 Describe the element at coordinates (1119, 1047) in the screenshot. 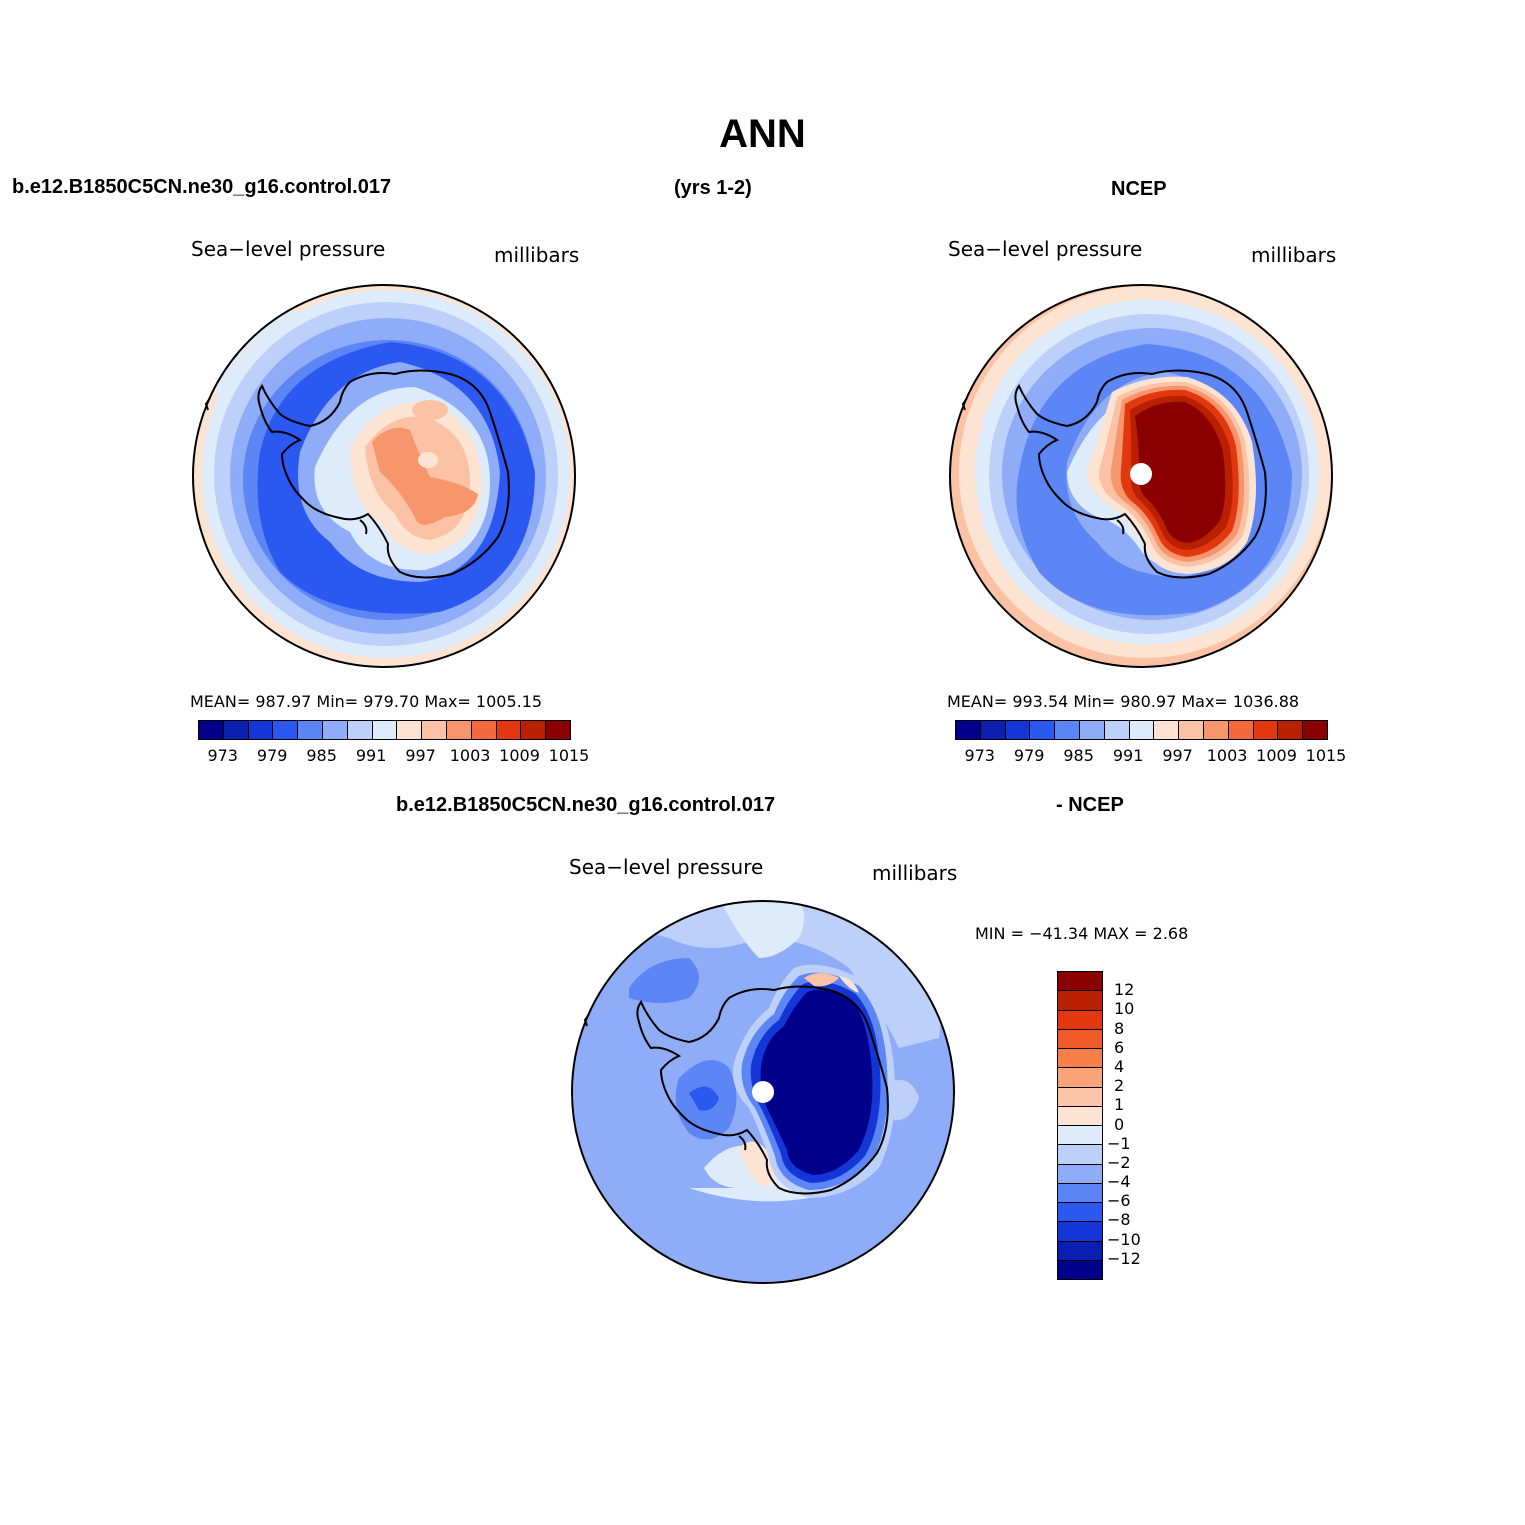

I see `colorbar-tick-label: 6` at that location.